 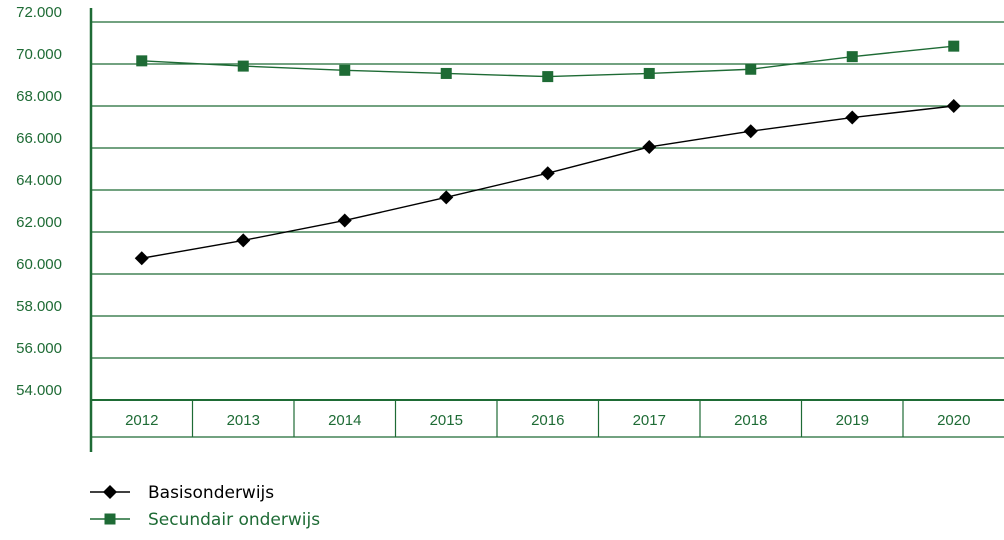 What do you see at coordinates (39, 96) in the screenshot?
I see `y-tick-label: 68.000` at bounding box center [39, 96].